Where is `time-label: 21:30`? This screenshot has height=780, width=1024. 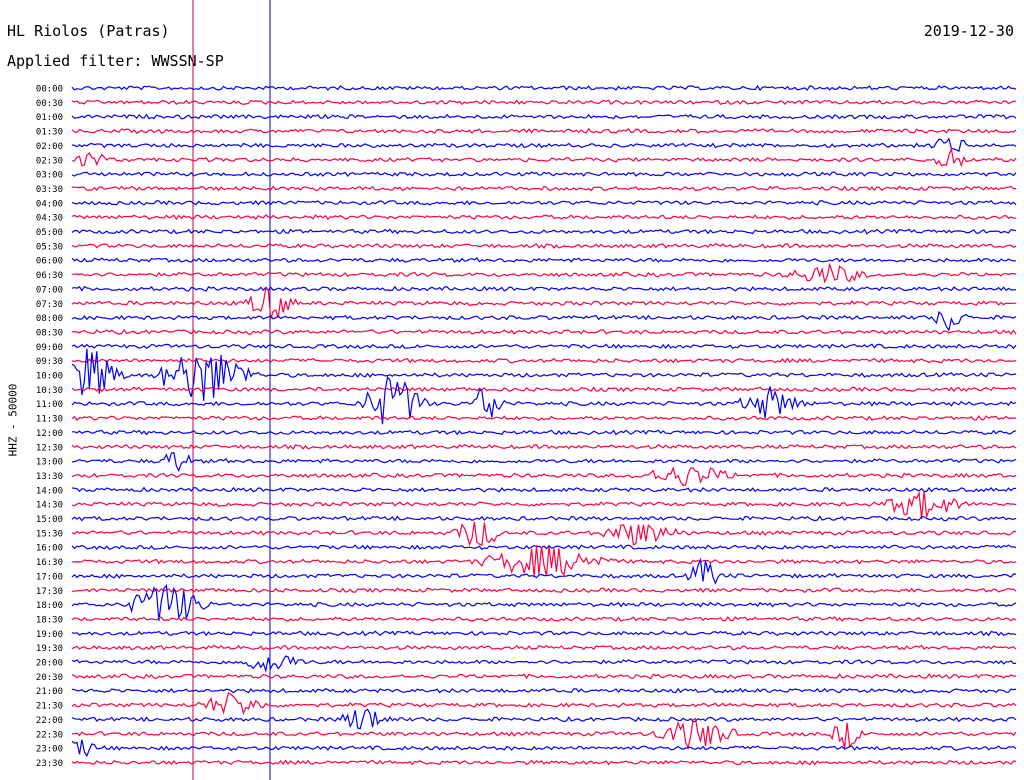
time-label: 21:30 is located at coordinates (49, 707).